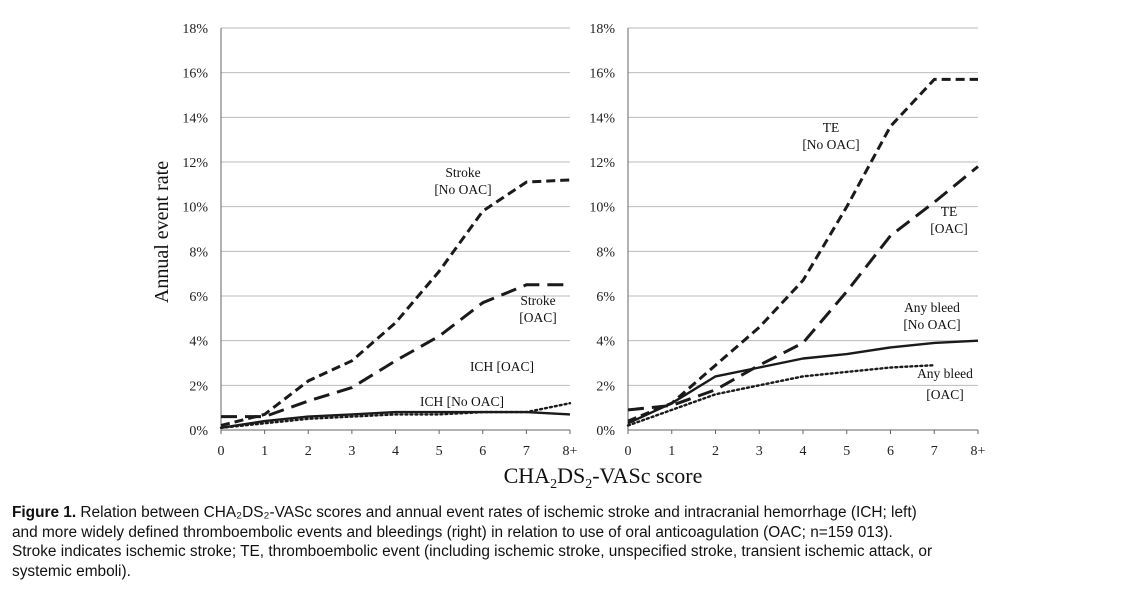 This screenshot has height=589, width=1134. Describe the element at coordinates (162, 232) in the screenshot. I see `y-axis-label: Annual event rate` at that location.